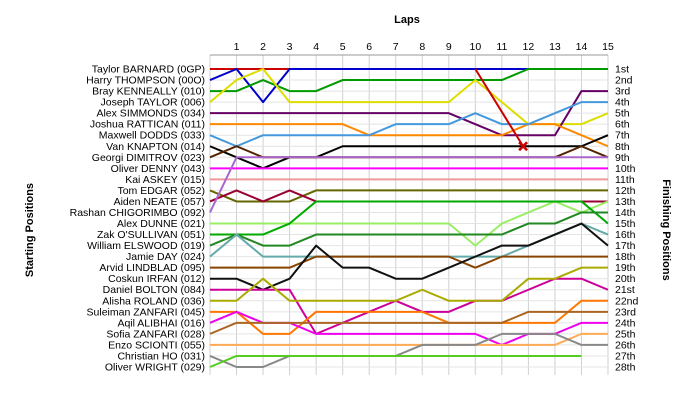 The height and width of the screenshot is (420, 700). I want to click on finishing-position-label: 18th, so click(625, 257).